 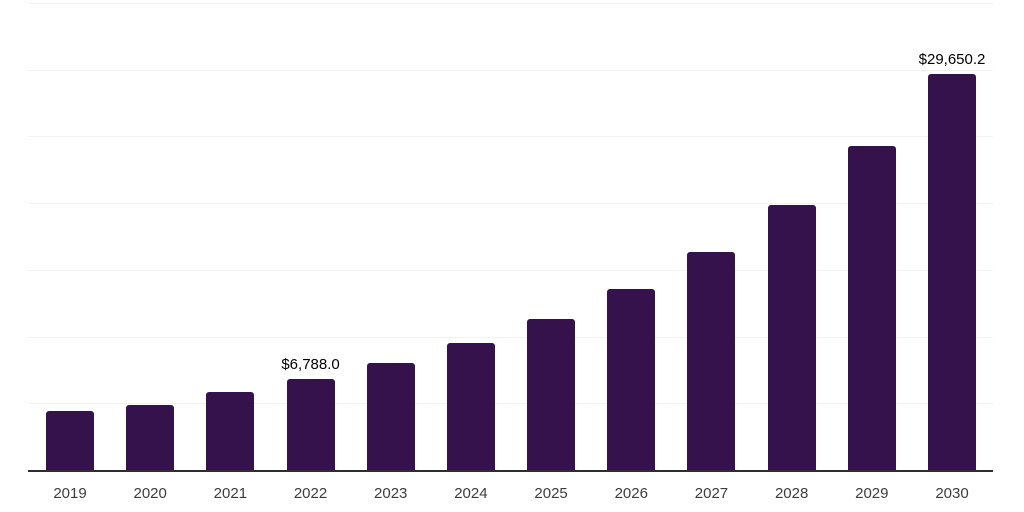 I want to click on x-axis-label-2026: 2026, so click(x=631, y=493).